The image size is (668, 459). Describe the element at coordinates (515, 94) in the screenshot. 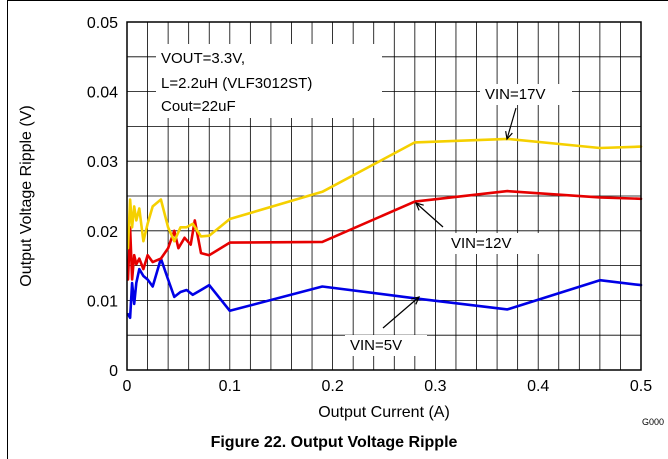

I see `svg-text: VIN=17V` at that location.